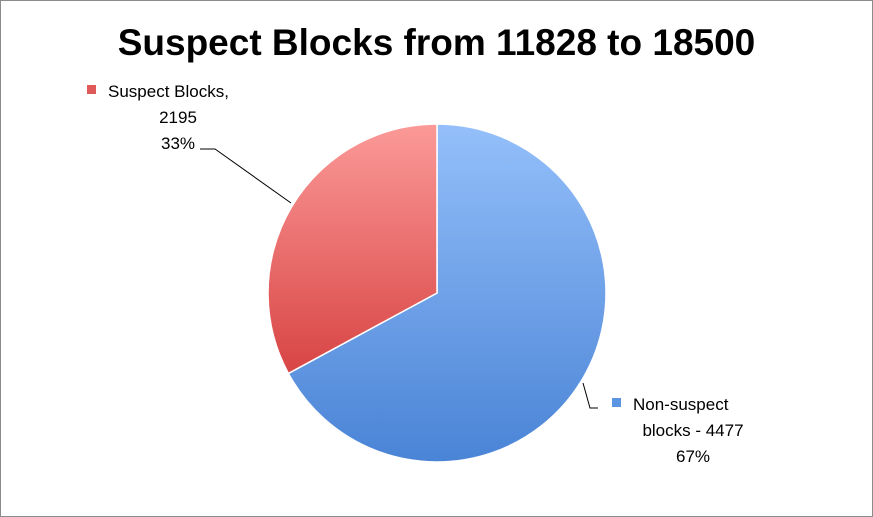 The width and height of the screenshot is (873, 517). I want to click on suspect-slice, so click(352, 249).